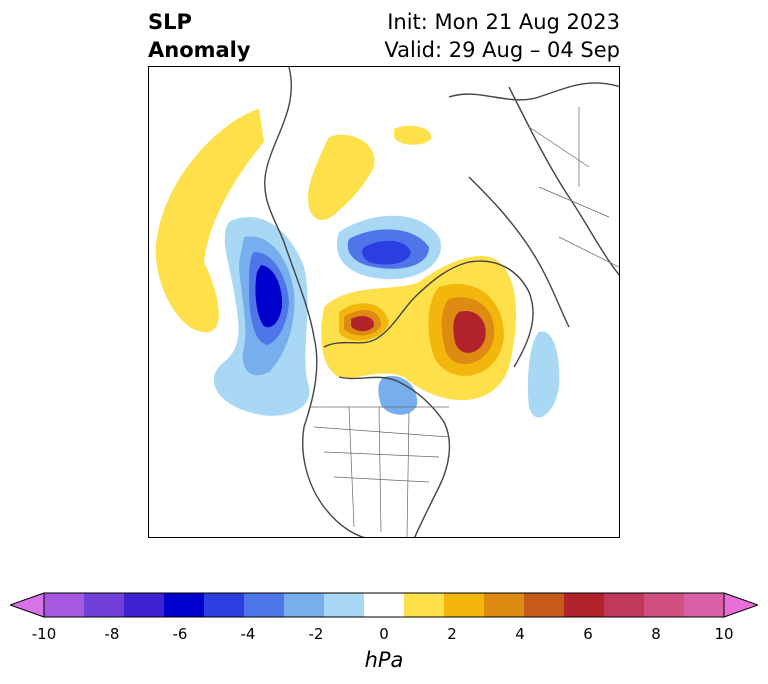 The width and height of the screenshot is (768, 684). I want to click on anomaly-pos-main-strong, so click(419, 330).